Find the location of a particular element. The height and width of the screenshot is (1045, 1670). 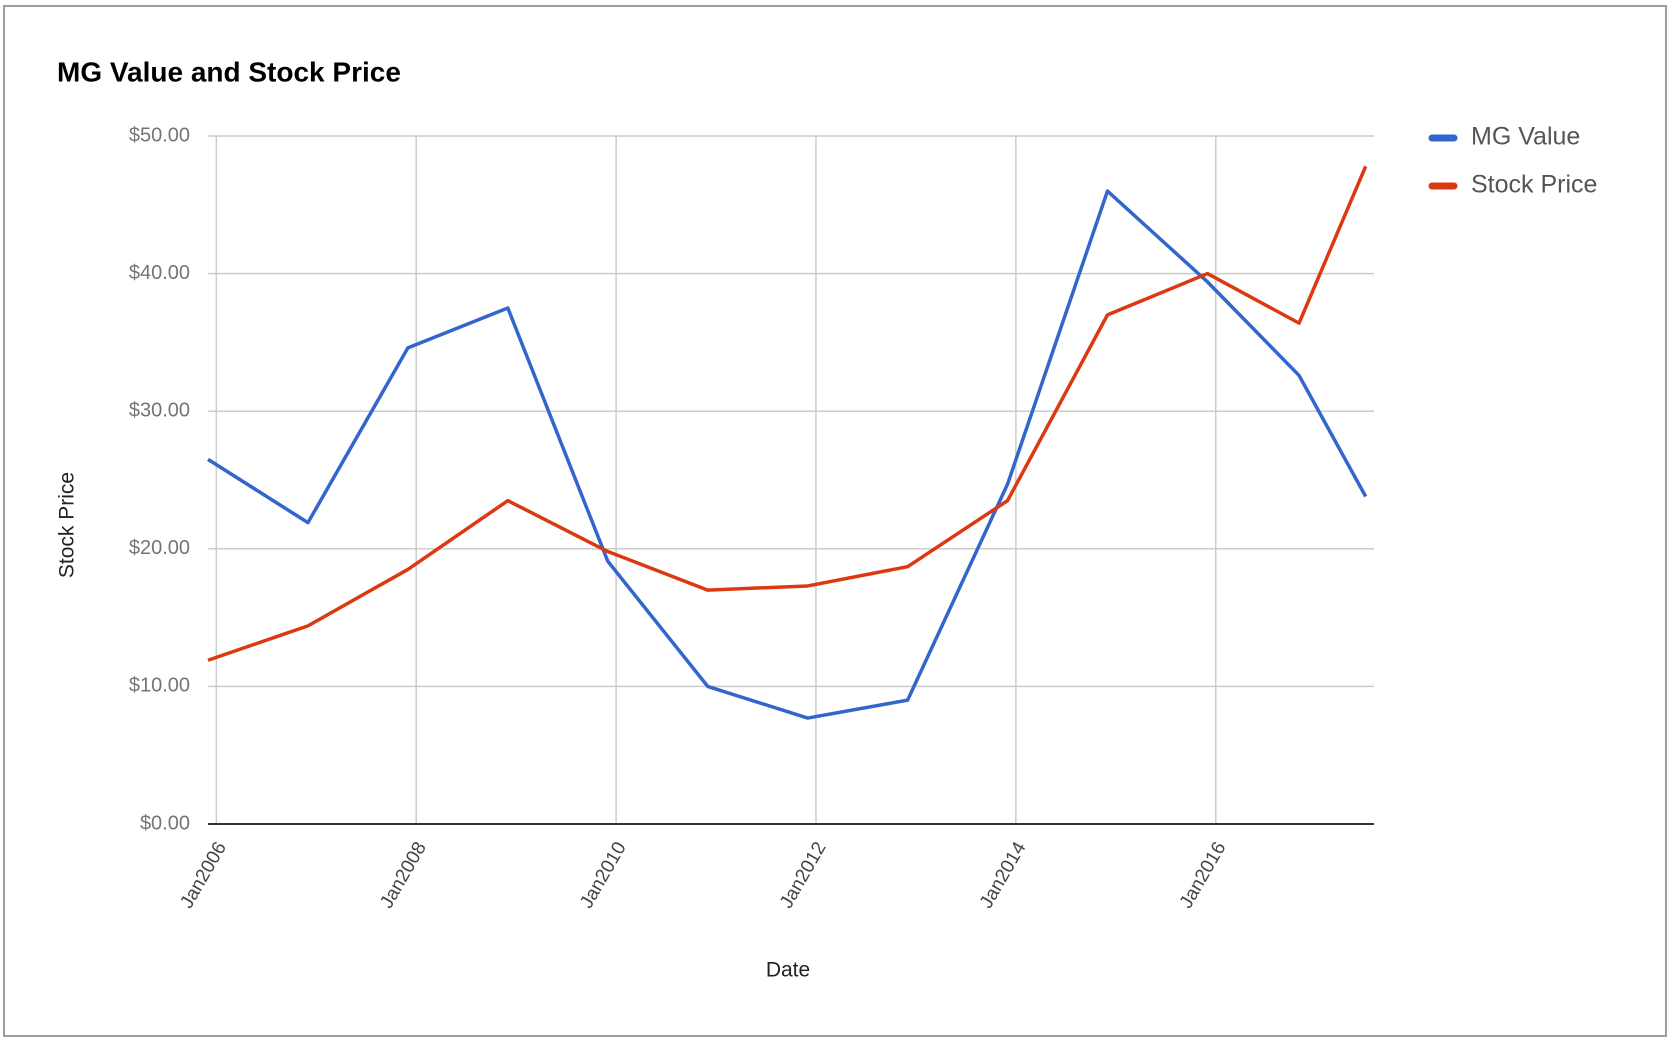

legend-label: MG Value is located at coordinates (1525, 137).